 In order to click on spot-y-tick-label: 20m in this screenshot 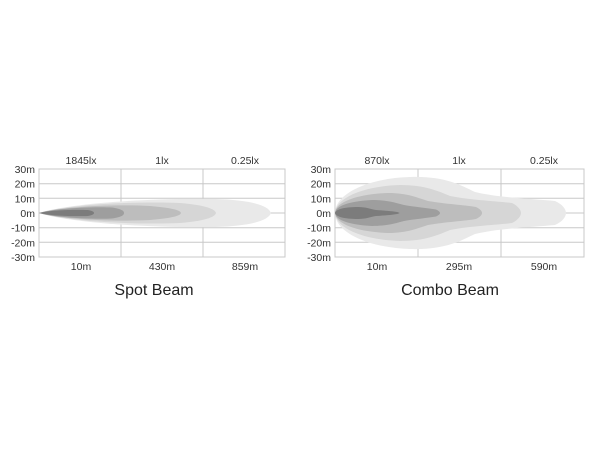, I will do `click(25, 185)`.